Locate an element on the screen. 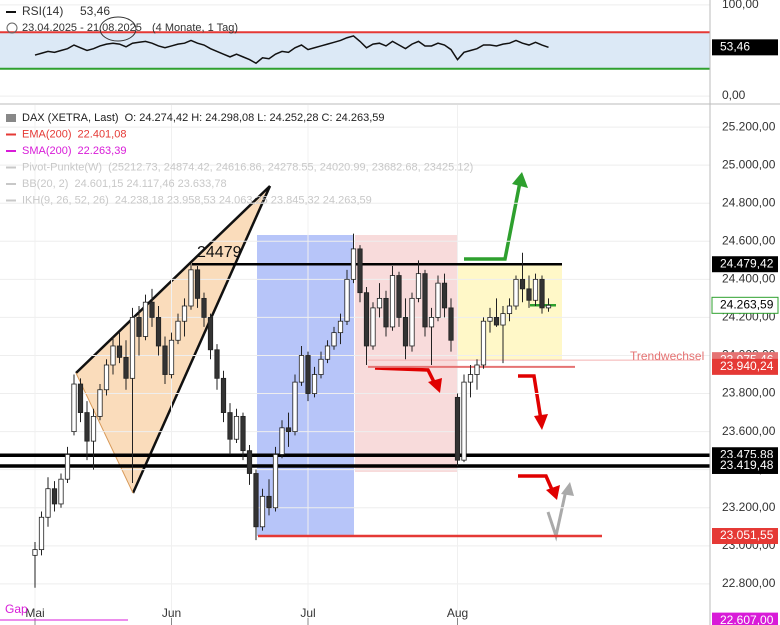 This screenshot has height=625, width=780. price-tag-label: 23.940,24 is located at coordinates (747, 366).